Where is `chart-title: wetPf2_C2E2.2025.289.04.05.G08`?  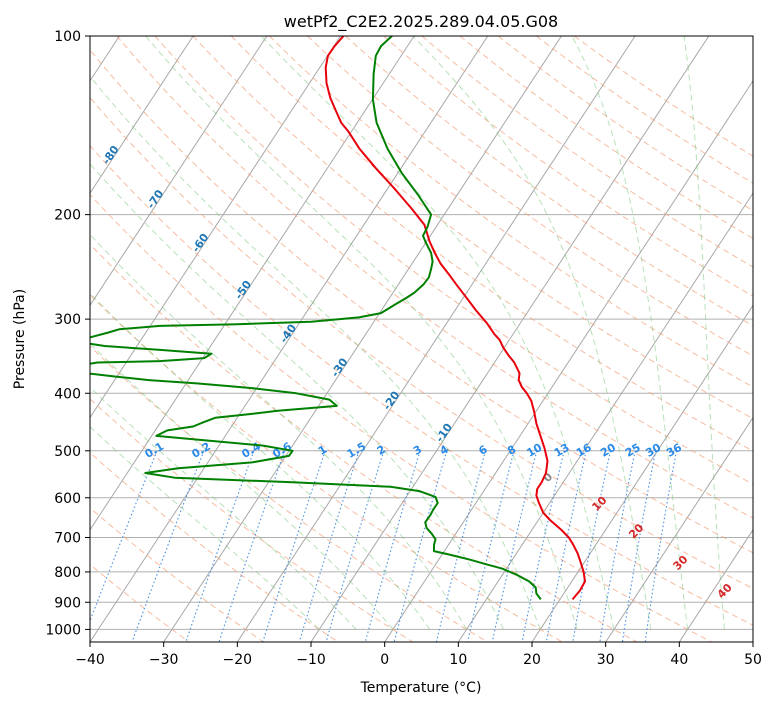 chart-title: wetPf2_C2E2.2025.289.04.05.G08 is located at coordinates (421, 22).